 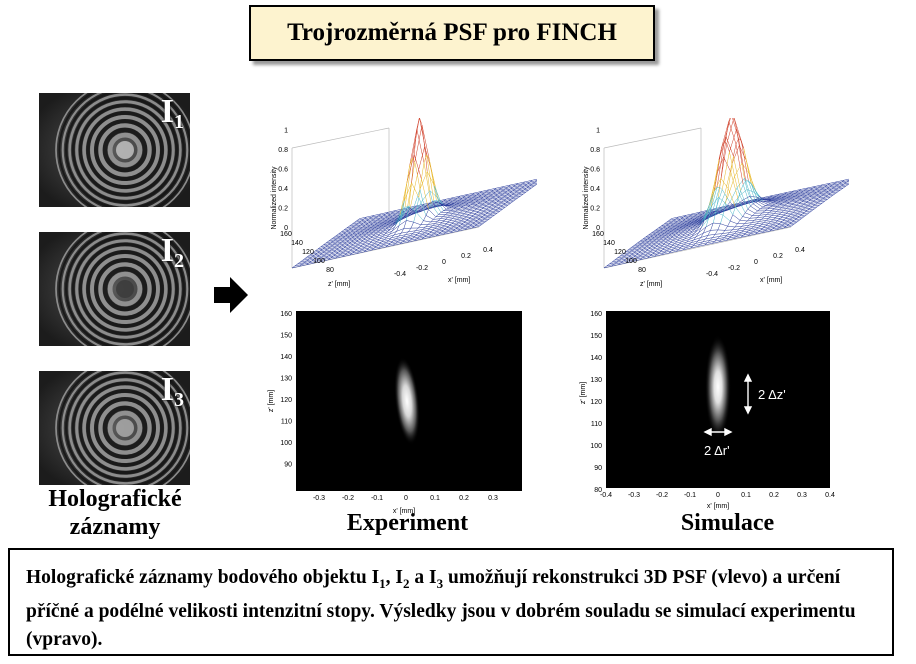 What do you see at coordinates (231, 295) in the screenshot?
I see `right-arrow-icon` at bounding box center [231, 295].